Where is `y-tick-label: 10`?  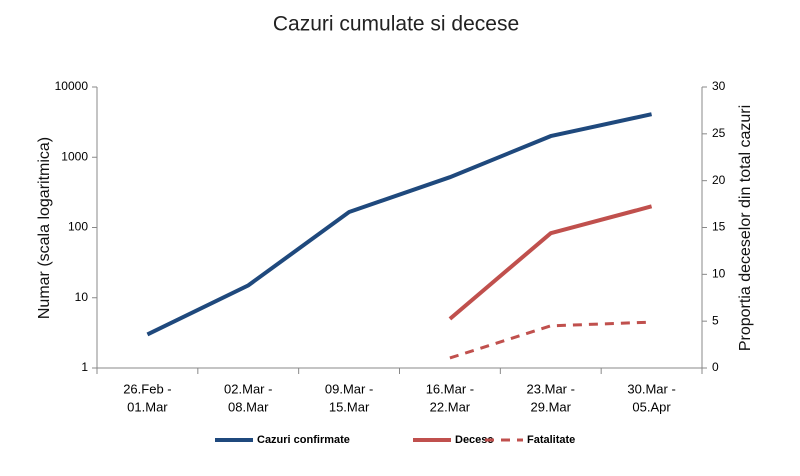
y-tick-label: 10 is located at coordinates (82, 297).